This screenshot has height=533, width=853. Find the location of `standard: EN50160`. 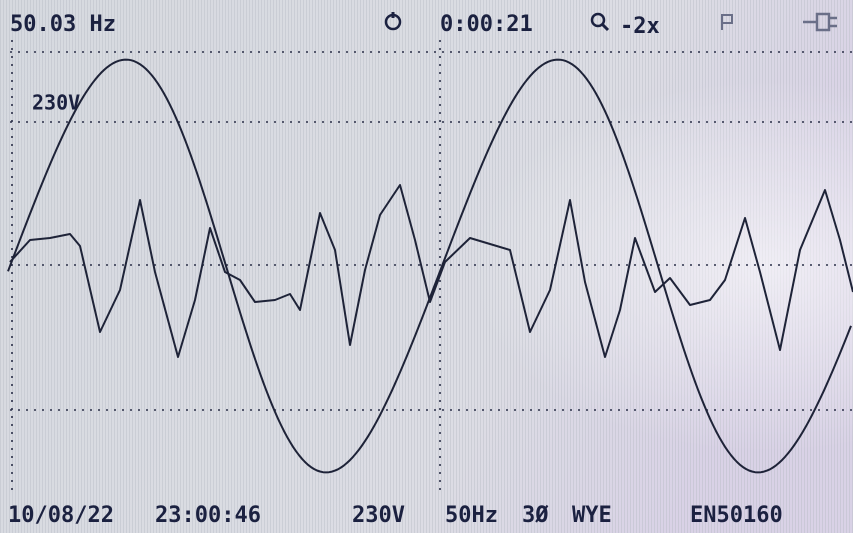

standard: EN50160 is located at coordinates (736, 515).